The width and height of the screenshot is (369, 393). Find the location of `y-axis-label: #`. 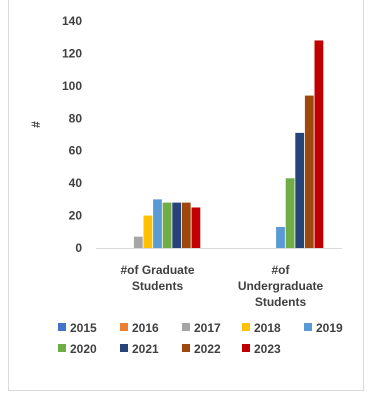

y-axis-label: # is located at coordinates (36, 124).